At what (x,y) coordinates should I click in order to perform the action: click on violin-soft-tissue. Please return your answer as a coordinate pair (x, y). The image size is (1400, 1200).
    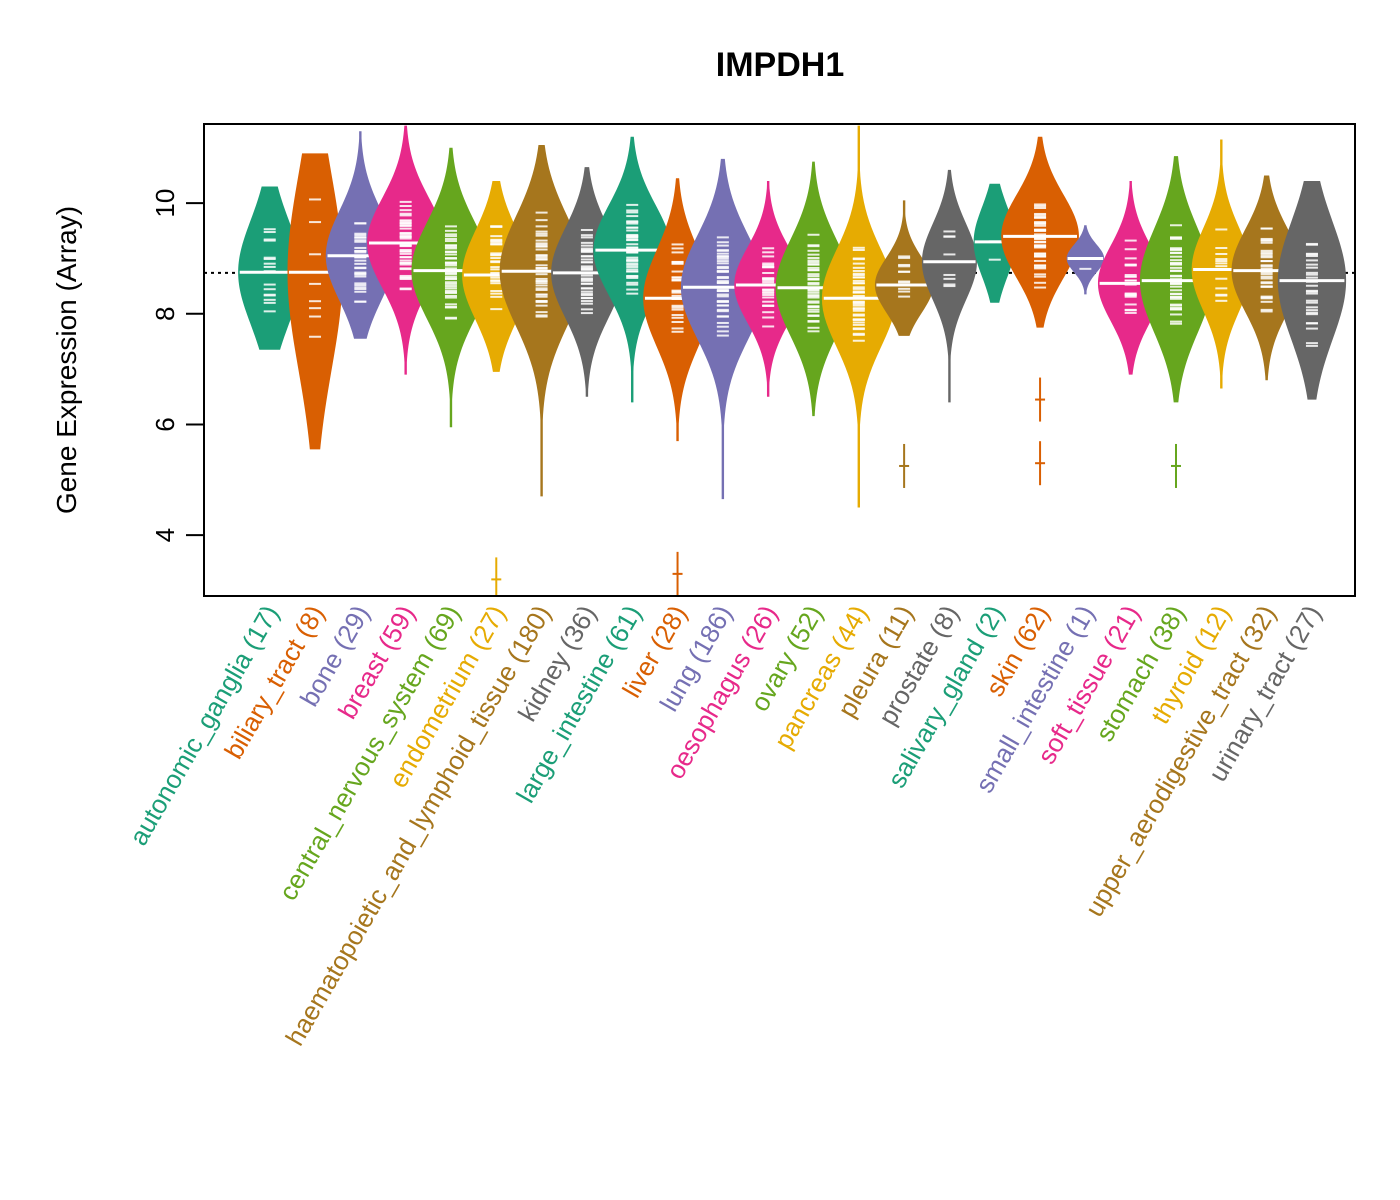
    Looking at the image, I should click on (1130, 277).